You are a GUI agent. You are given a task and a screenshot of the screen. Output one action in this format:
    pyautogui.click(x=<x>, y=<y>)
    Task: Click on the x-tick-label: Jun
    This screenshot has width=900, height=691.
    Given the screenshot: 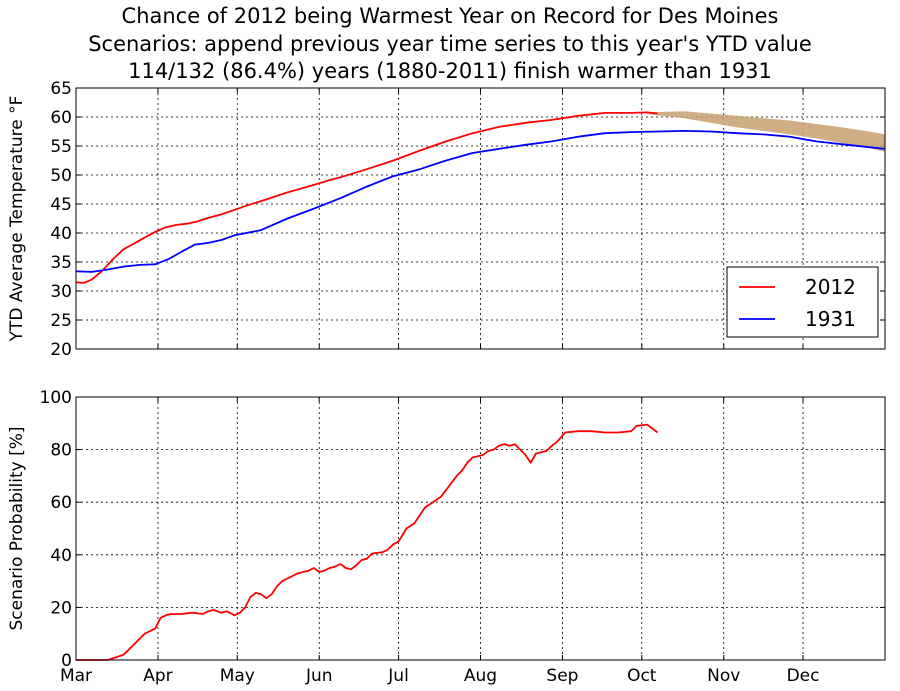 What is the action you would take?
    pyautogui.click(x=319, y=676)
    